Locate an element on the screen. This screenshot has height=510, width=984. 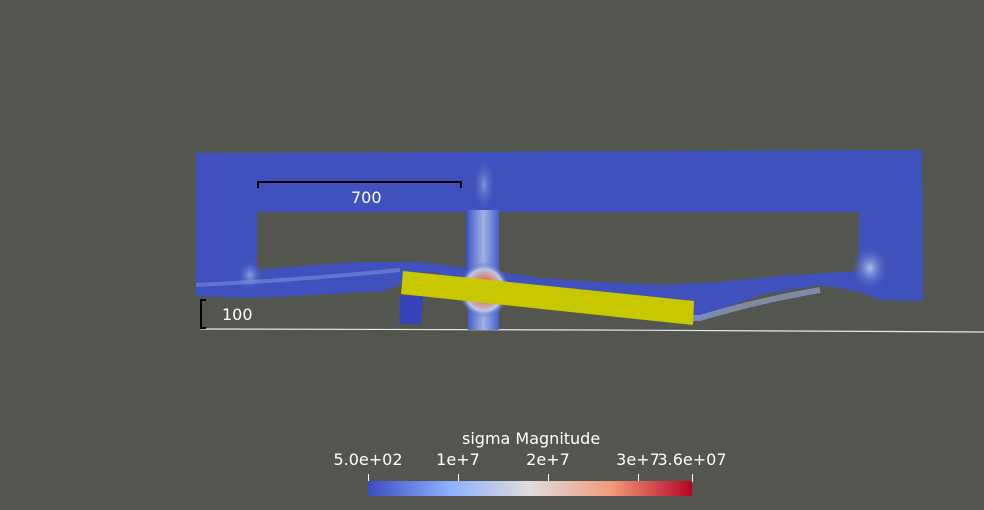
colorbar-tick-label: 5.0e+02 is located at coordinates (368, 459).